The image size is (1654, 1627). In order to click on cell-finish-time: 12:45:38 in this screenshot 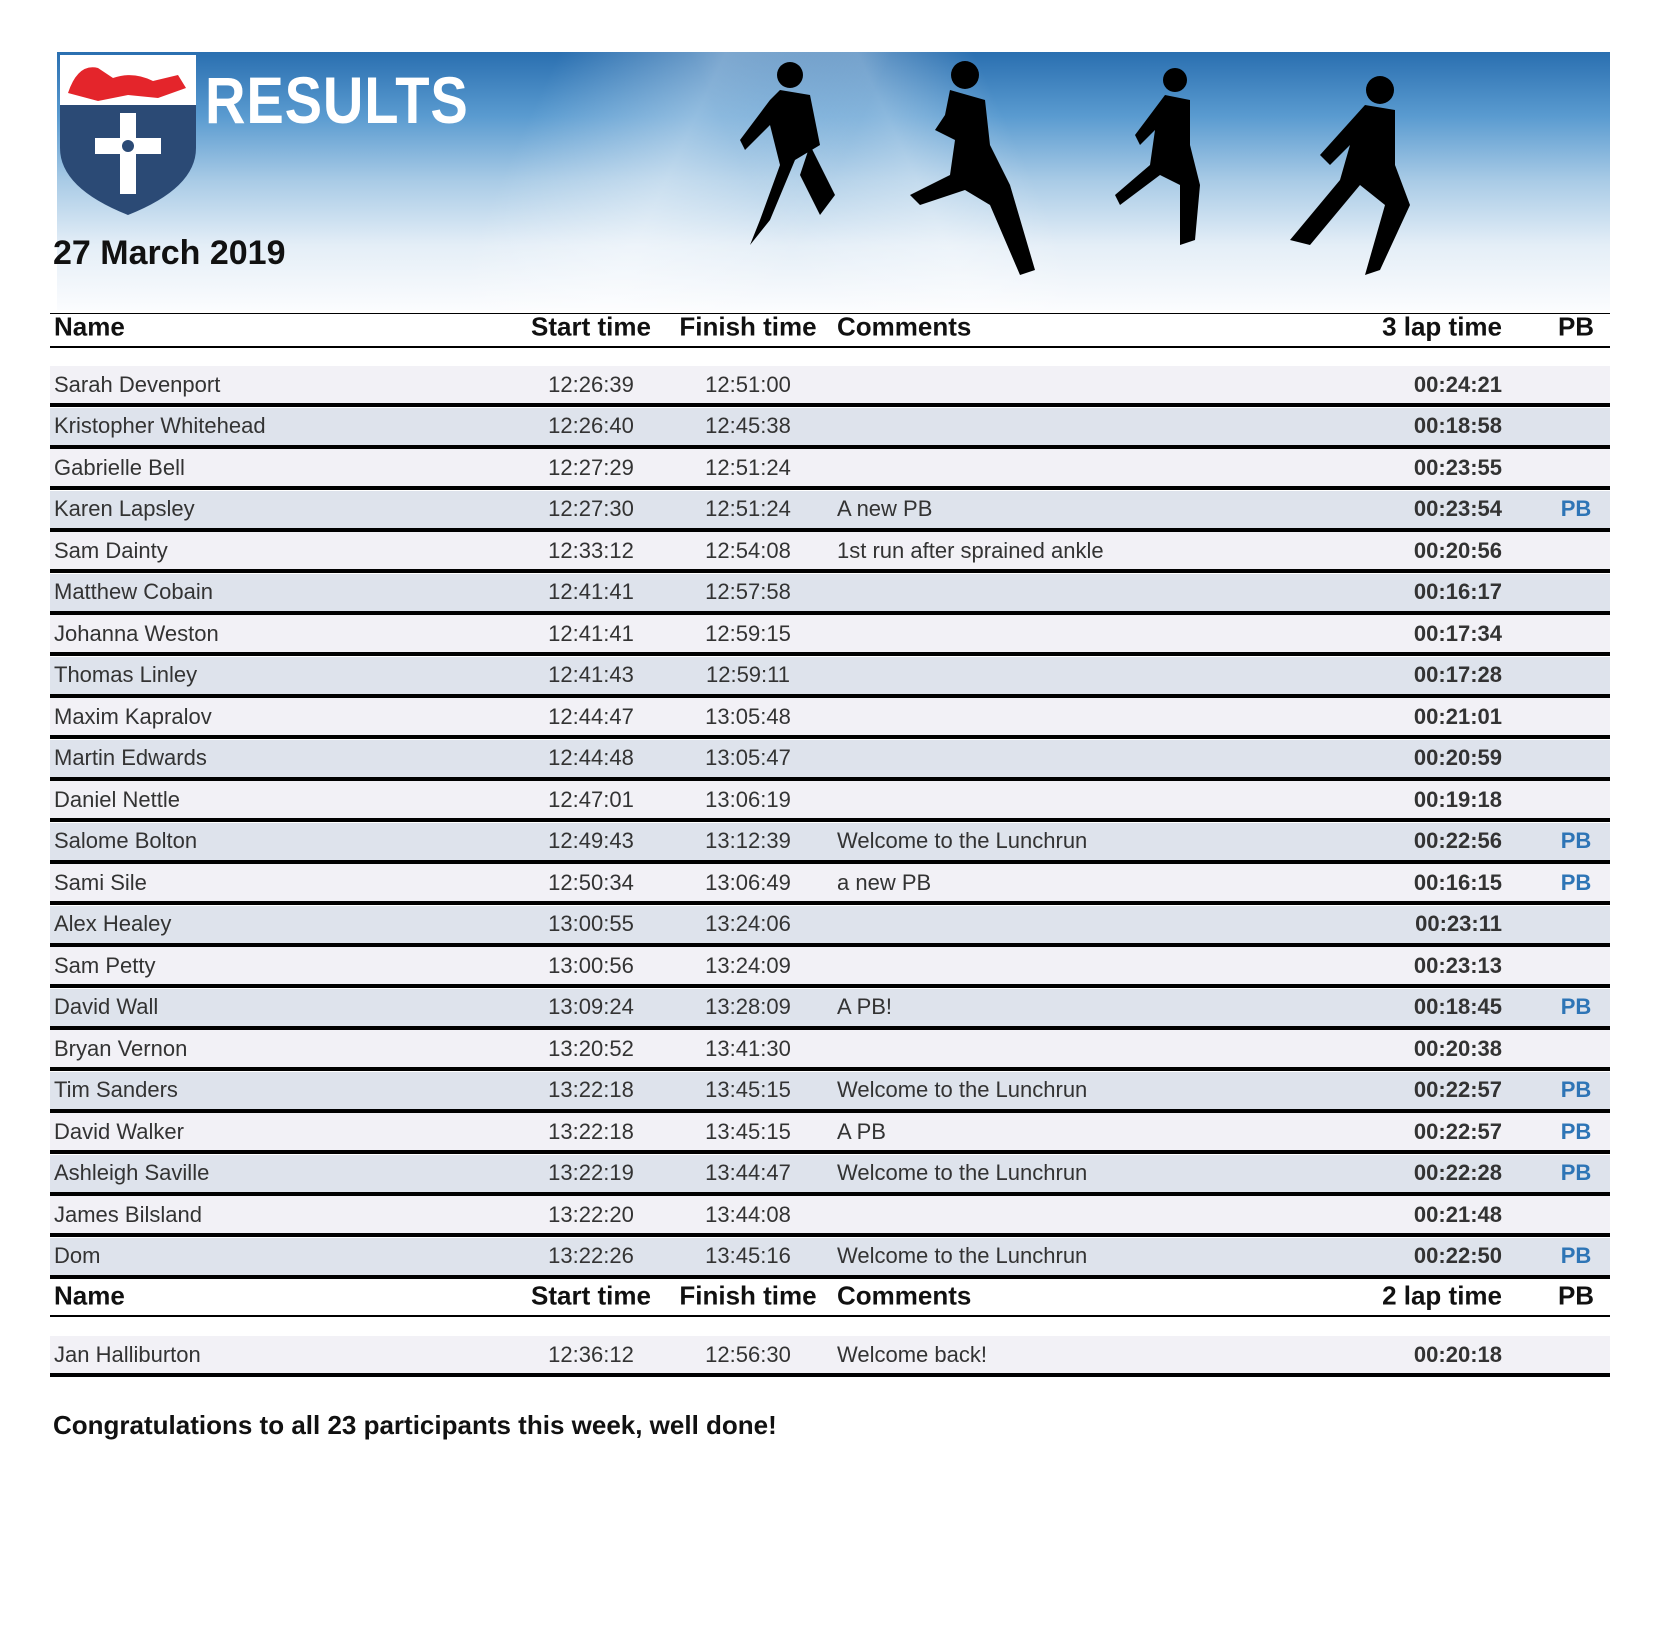, I will do `click(748, 425)`.